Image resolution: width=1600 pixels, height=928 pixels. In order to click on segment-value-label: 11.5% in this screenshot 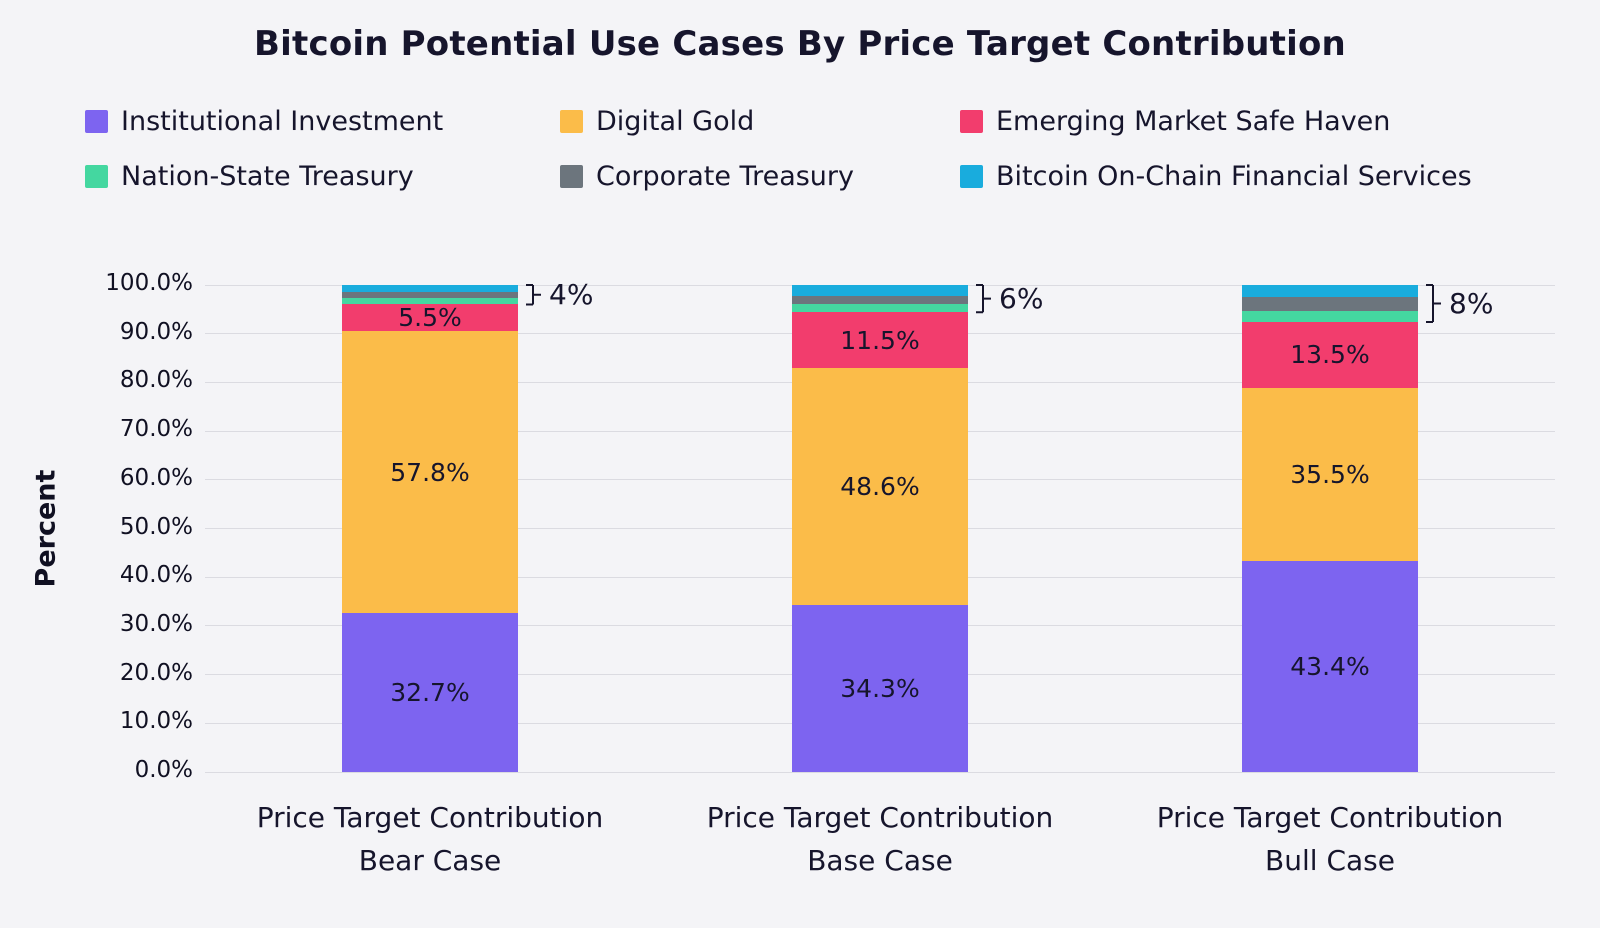, I will do `click(880, 340)`.